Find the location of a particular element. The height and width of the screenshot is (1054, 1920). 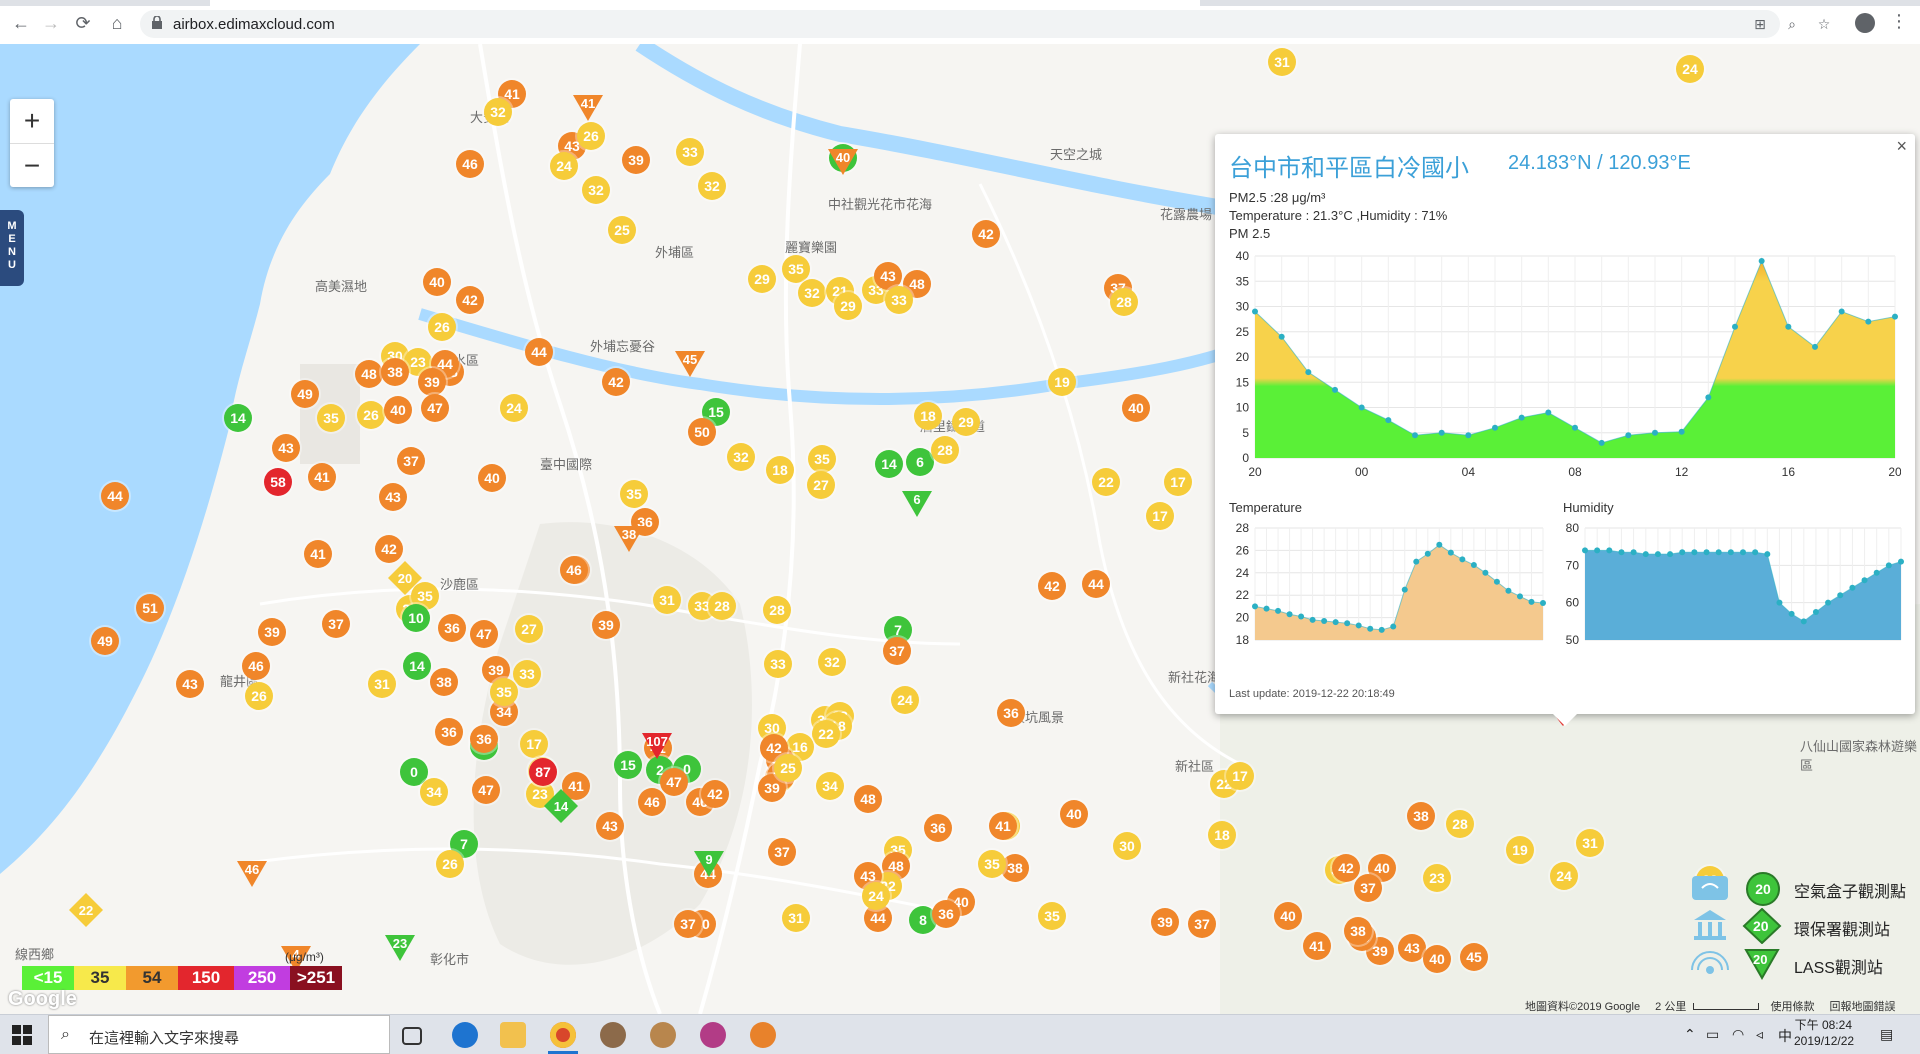

zoom-out-button: − is located at coordinates (32, 165).